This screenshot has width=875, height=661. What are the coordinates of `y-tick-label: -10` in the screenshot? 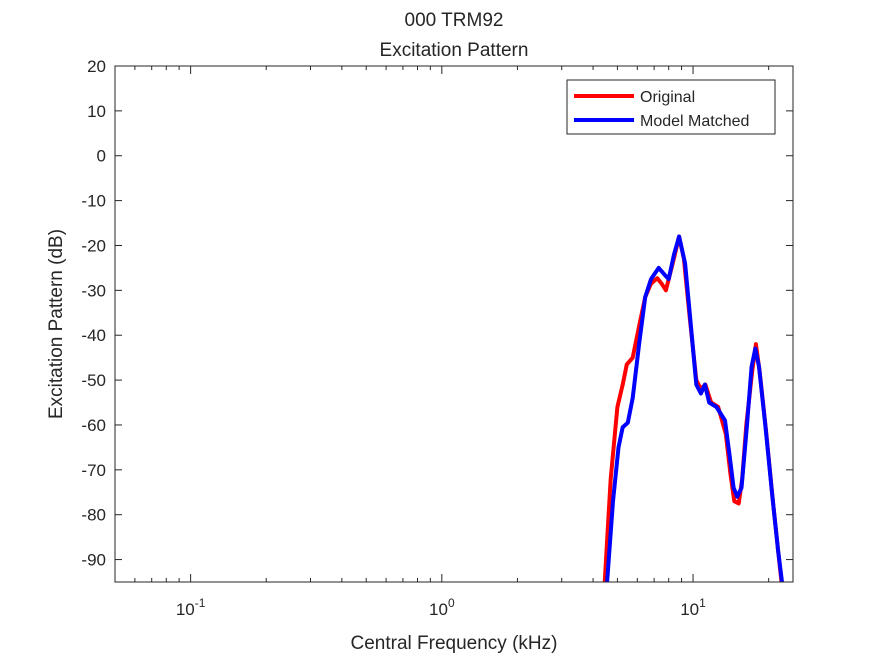 It's located at (93, 201).